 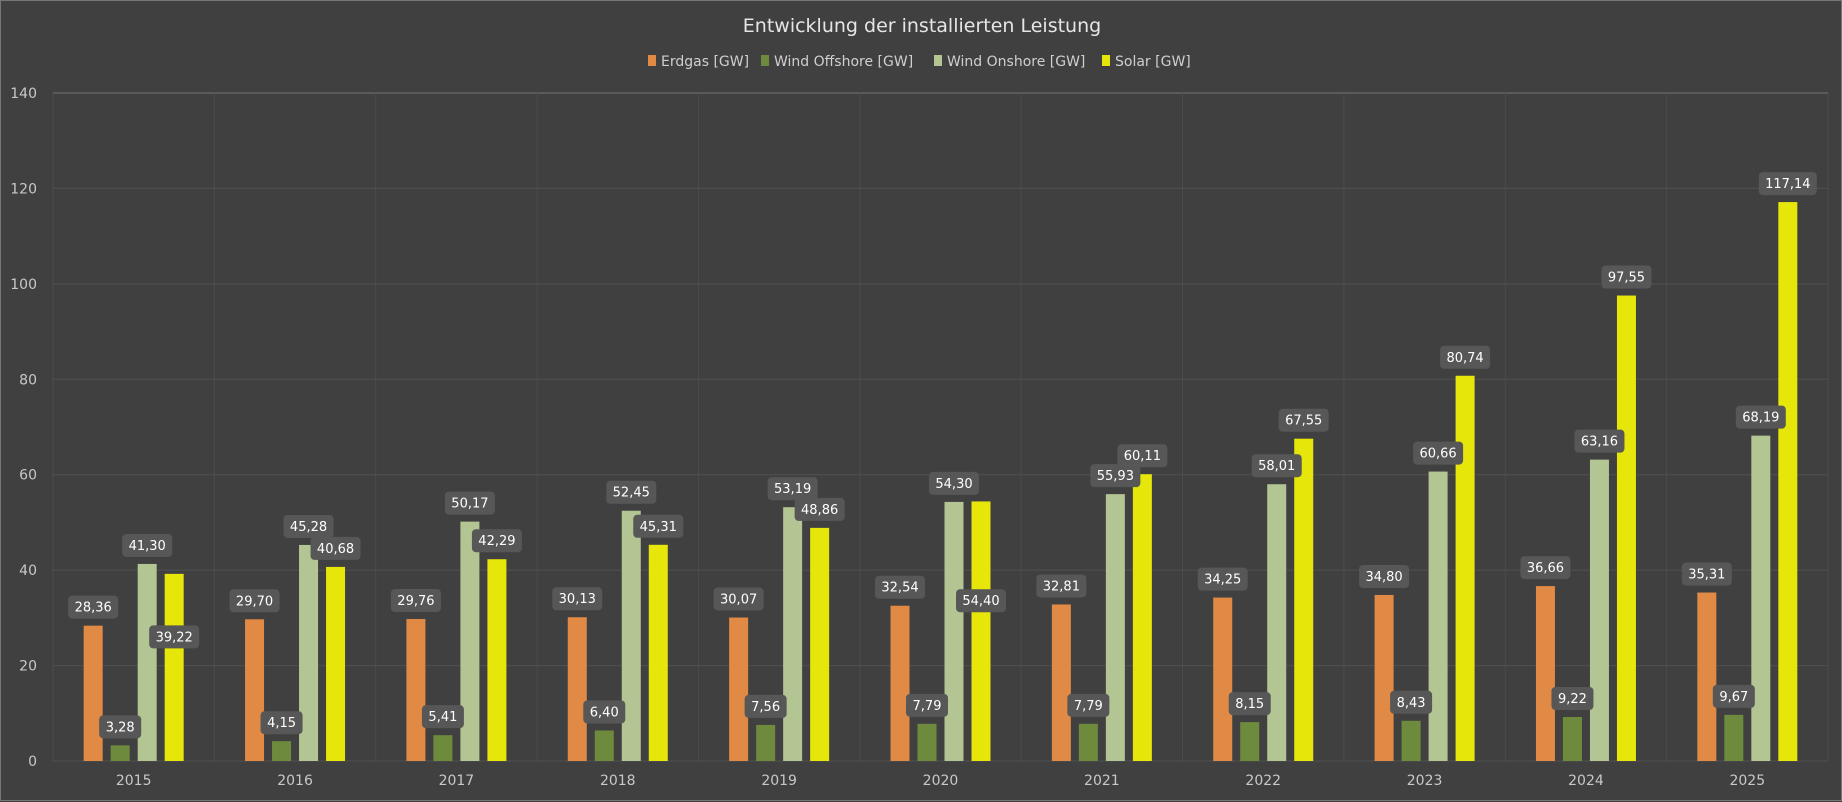 What do you see at coordinates (28, 667) in the screenshot?
I see `y-tick-label: 20` at bounding box center [28, 667].